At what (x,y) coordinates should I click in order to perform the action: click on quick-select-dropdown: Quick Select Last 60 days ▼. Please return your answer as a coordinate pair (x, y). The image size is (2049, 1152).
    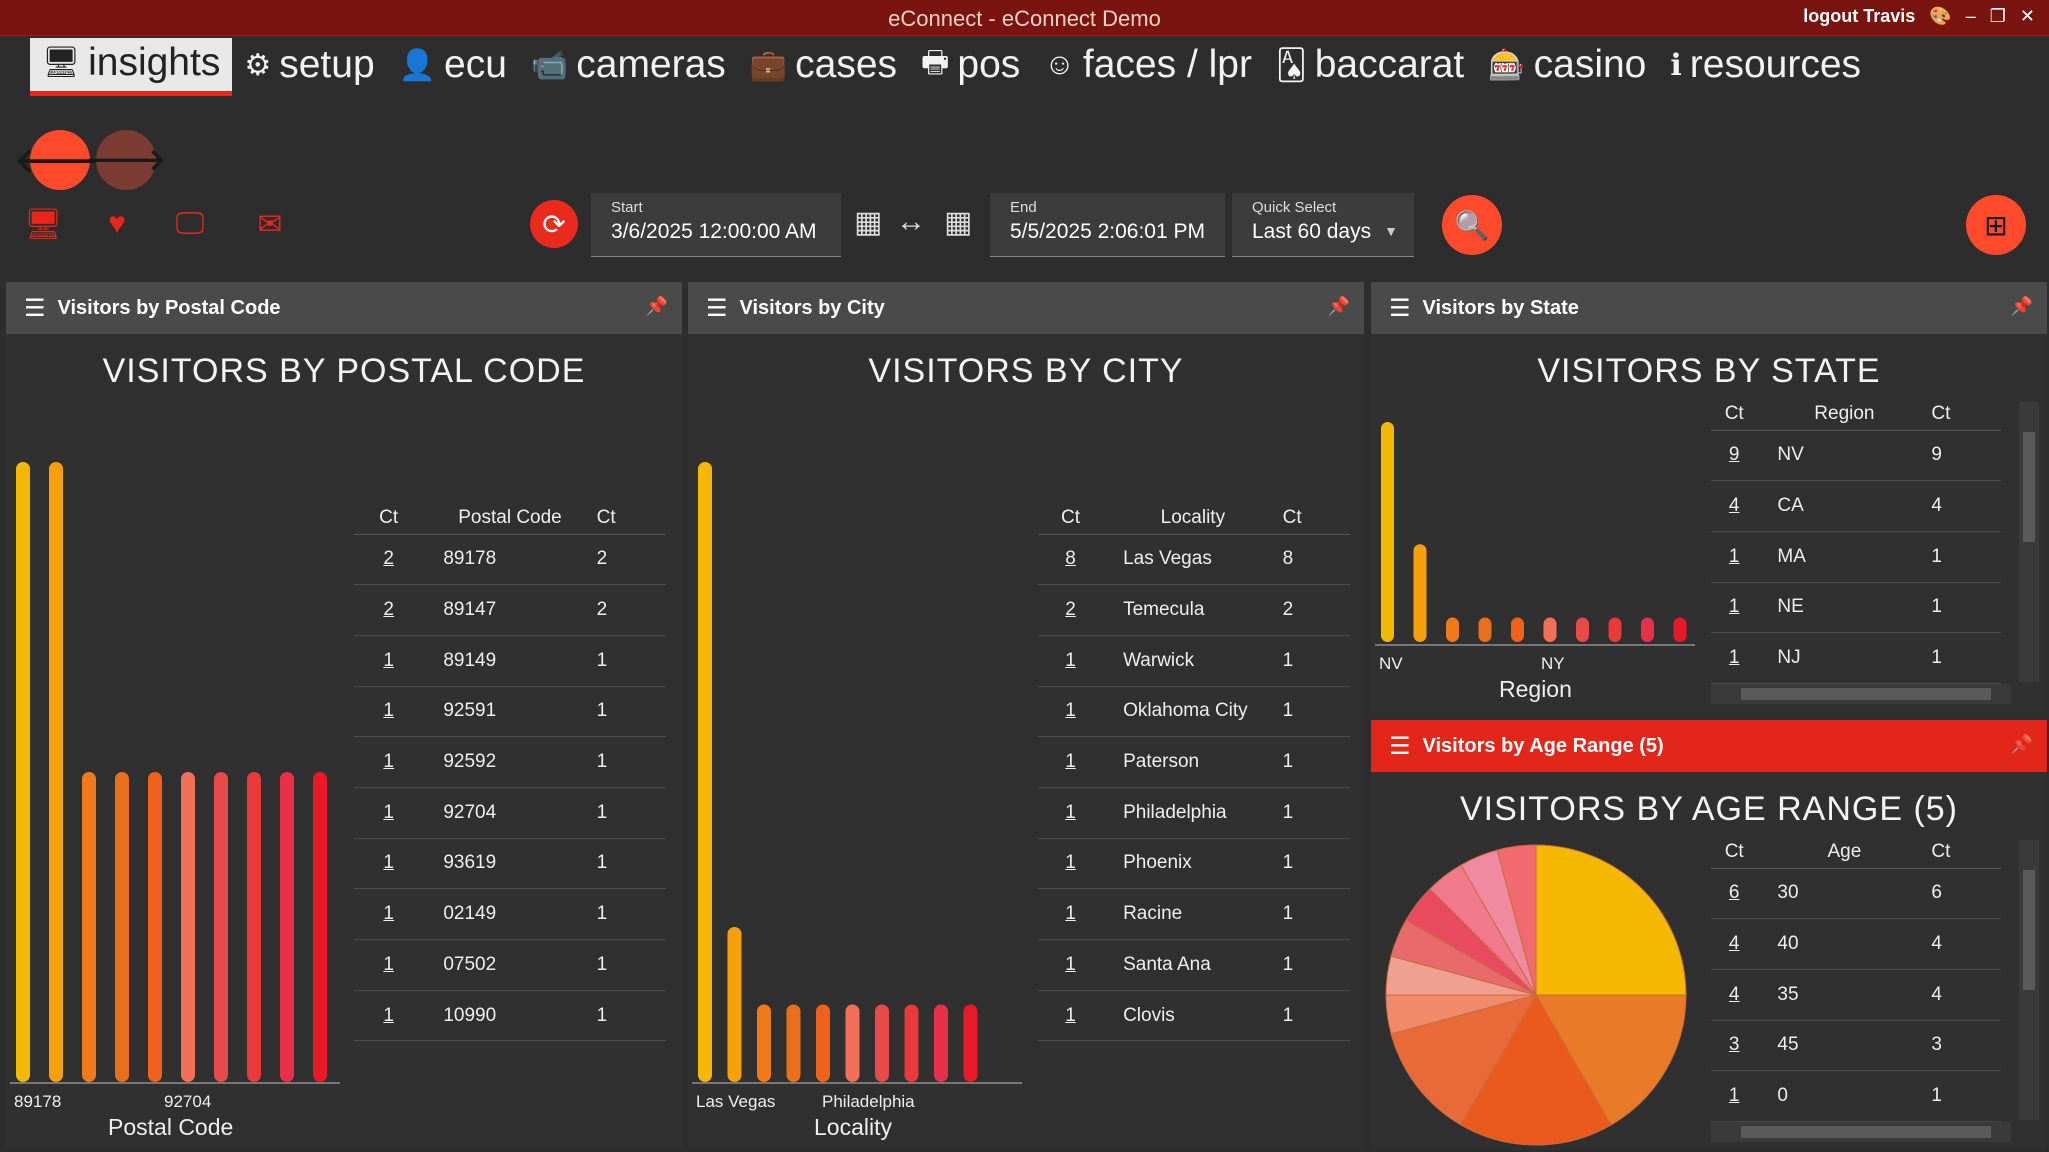
    Looking at the image, I should click on (1323, 225).